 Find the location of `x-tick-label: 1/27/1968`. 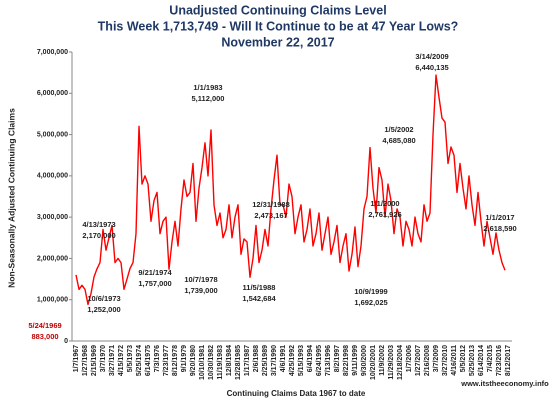

x-tick-label: 1/27/1968 is located at coordinates (85, 360).